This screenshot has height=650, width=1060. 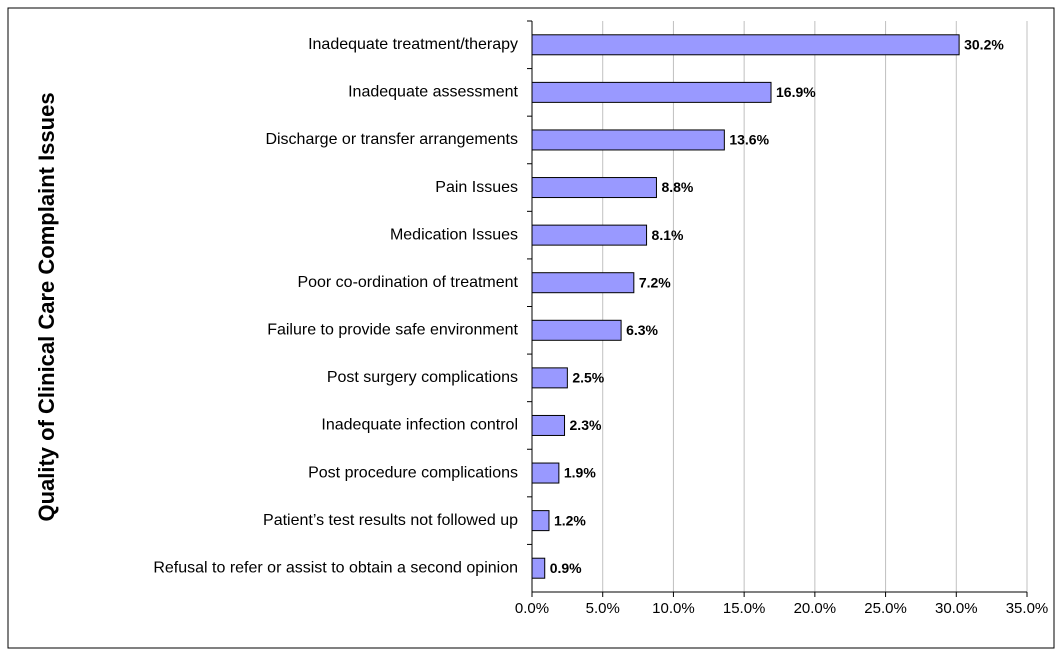 What do you see at coordinates (673, 608) in the screenshot?
I see `x-tick-label: 10.0%` at bounding box center [673, 608].